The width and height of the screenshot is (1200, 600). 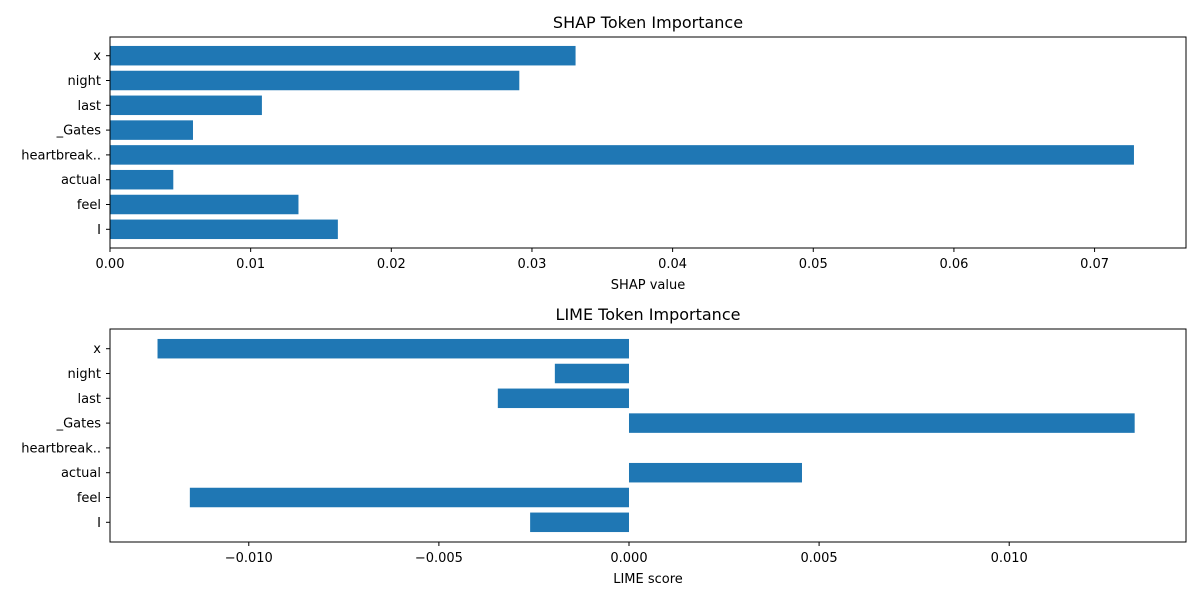 What do you see at coordinates (99, 230) in the screenshot?
I see `shap-y-tick-label: I` at bounding box center [99, 230].